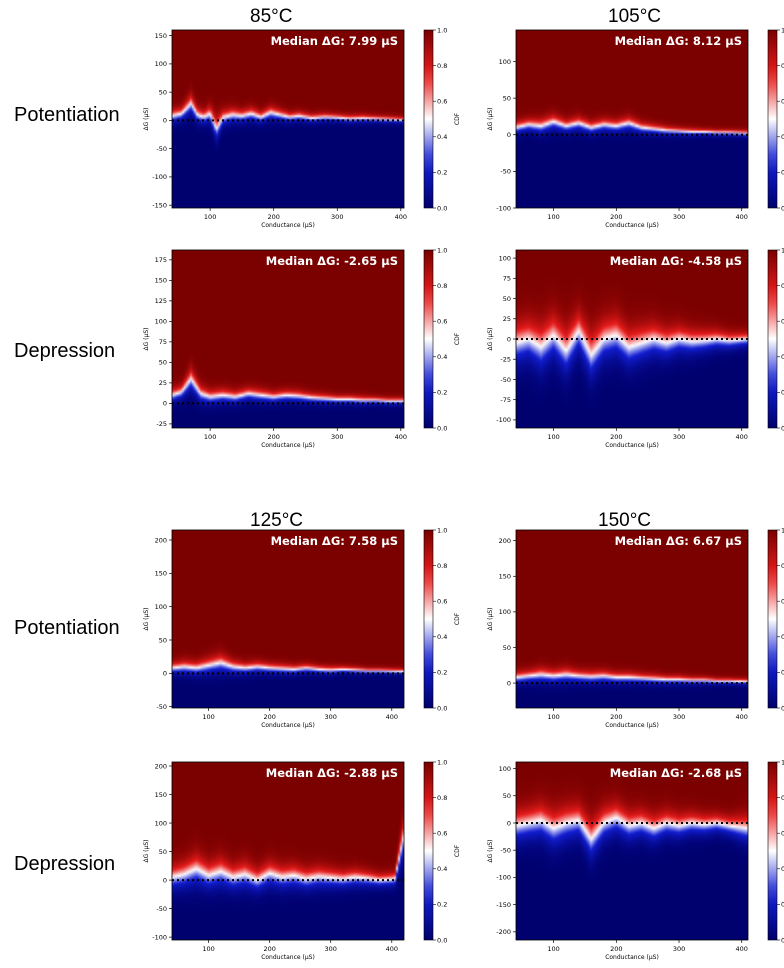 Image resolution: width=784 pixels, height=968 pixels. Describe the element at coordinates (676, 261) in the screenshot. I see `median-label: Median ΔG: -4.58 μS` at that location.